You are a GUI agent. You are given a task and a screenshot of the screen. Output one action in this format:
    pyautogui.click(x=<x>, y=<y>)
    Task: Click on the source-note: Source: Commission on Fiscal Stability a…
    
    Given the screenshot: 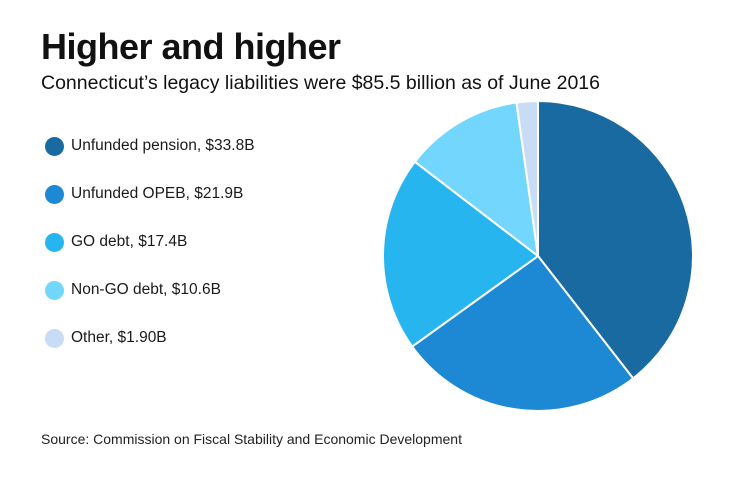 What is the action you would take?
    pyautogui.click(x=251, y=439)
    